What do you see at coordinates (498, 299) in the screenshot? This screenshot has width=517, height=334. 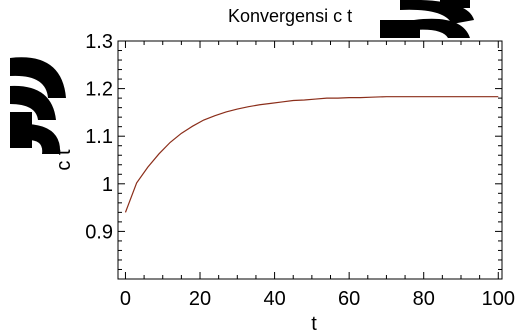 I see `x-tick-label: 100` at bounding box center [498, 299].